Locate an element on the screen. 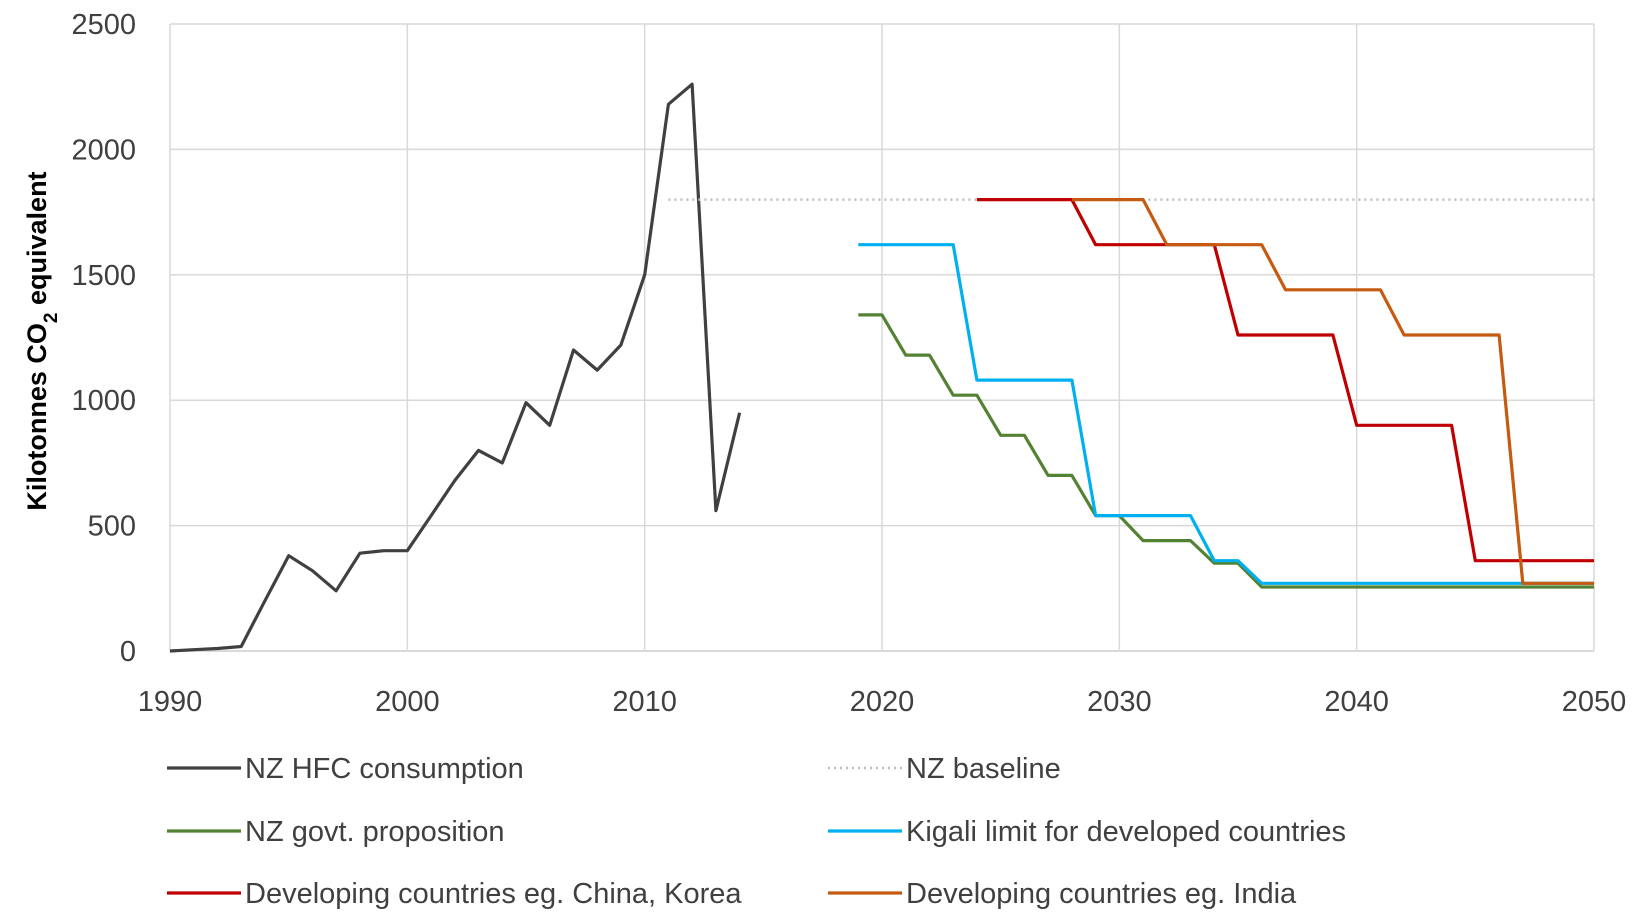 The image size is (1637, 914). x-tick-label: 2040 is located at coordinates (1356, 702).